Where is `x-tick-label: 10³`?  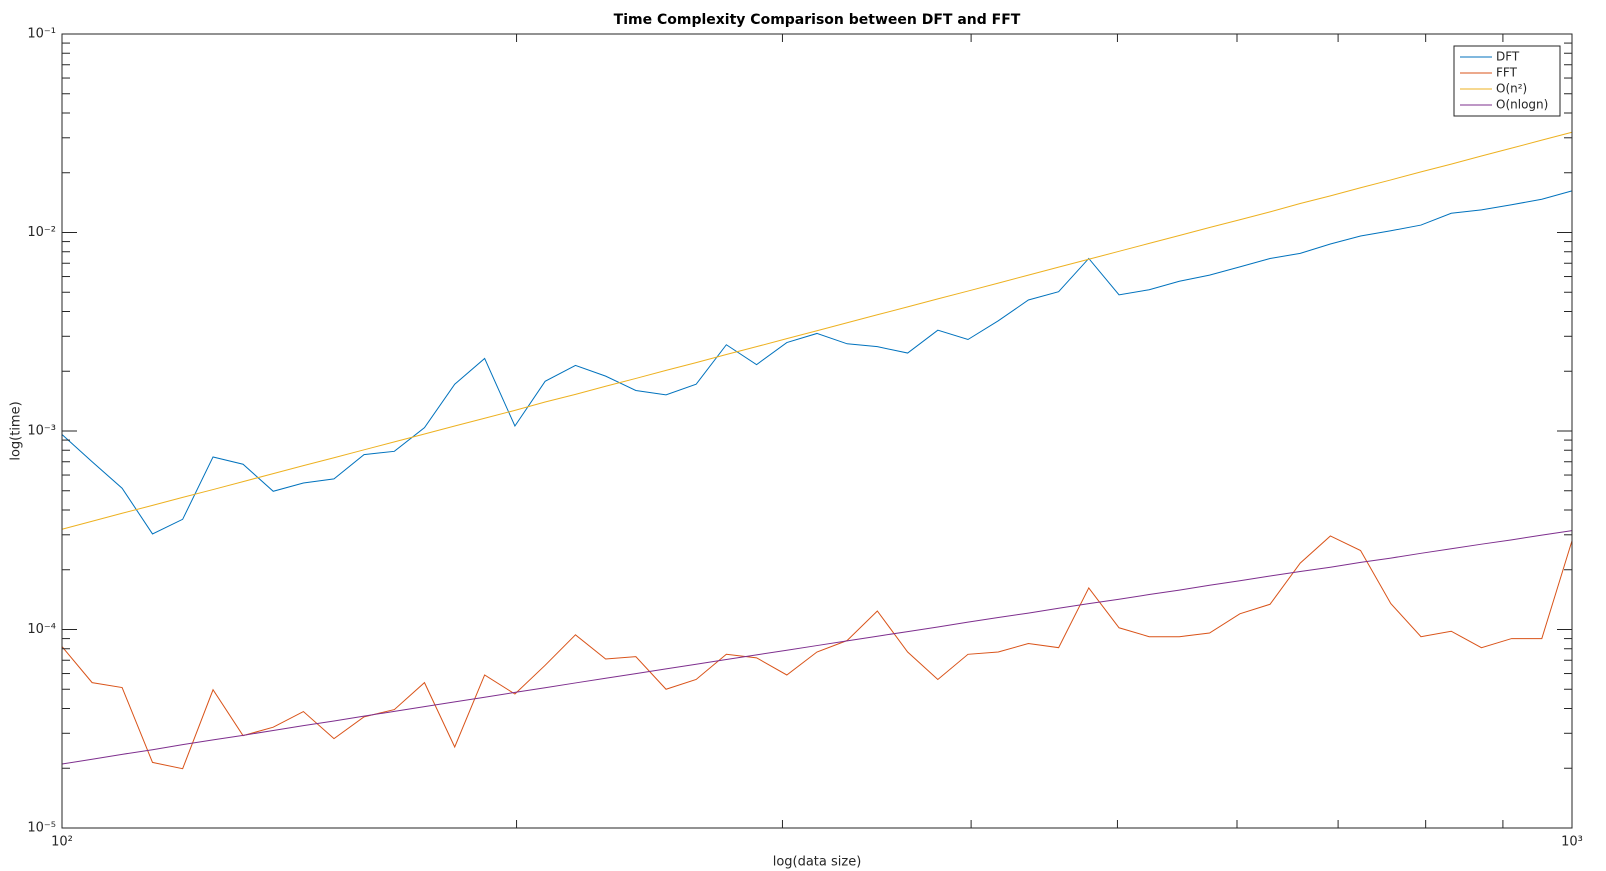 x-tick-label: 10³ is located at coordinates (1572, 842).